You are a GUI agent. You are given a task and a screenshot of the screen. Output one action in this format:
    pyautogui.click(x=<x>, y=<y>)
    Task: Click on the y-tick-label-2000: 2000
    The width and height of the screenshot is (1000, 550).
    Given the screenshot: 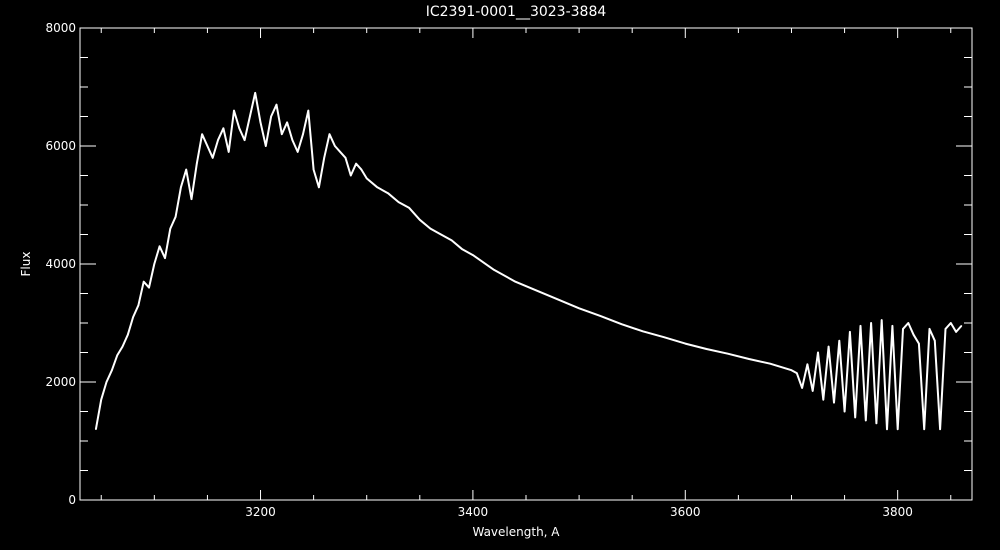 What is the action you would take?
    pyautogui.click(x=60, y=382)
    